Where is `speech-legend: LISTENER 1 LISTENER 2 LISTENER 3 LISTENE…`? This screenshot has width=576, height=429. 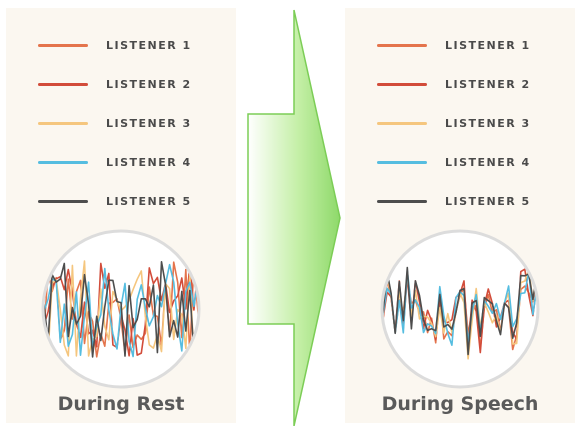 speech-legend: LISTENER 1 LISTENER 2 LISTENER 3 LISTENE… is located at coordinates (454, 123).